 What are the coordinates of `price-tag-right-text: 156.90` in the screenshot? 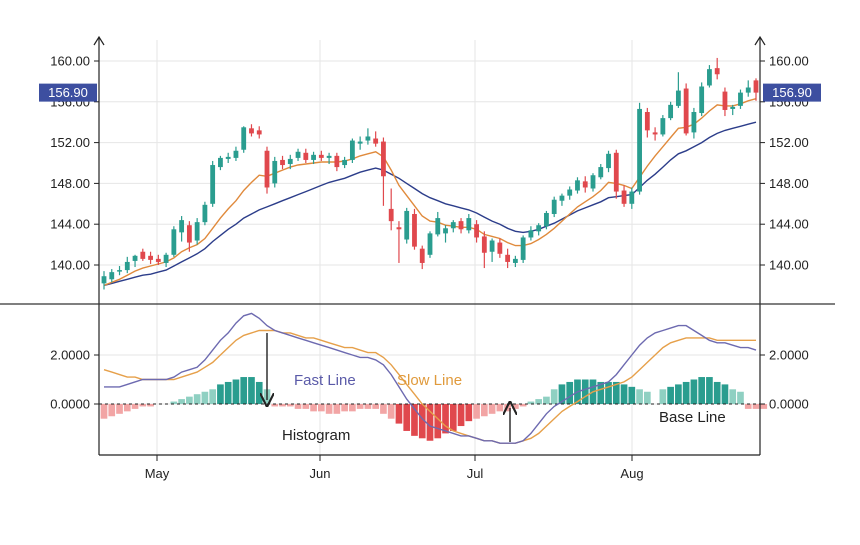 It's located at (792, 92).